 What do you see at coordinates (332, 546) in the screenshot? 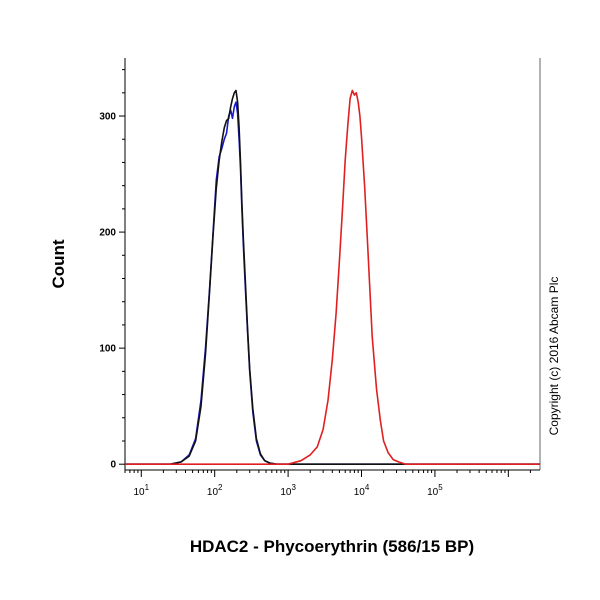
I see `x-axis-title: HDAC2 - Phycoerythrin (586/15 BP)` at bounding box center [332, 546].